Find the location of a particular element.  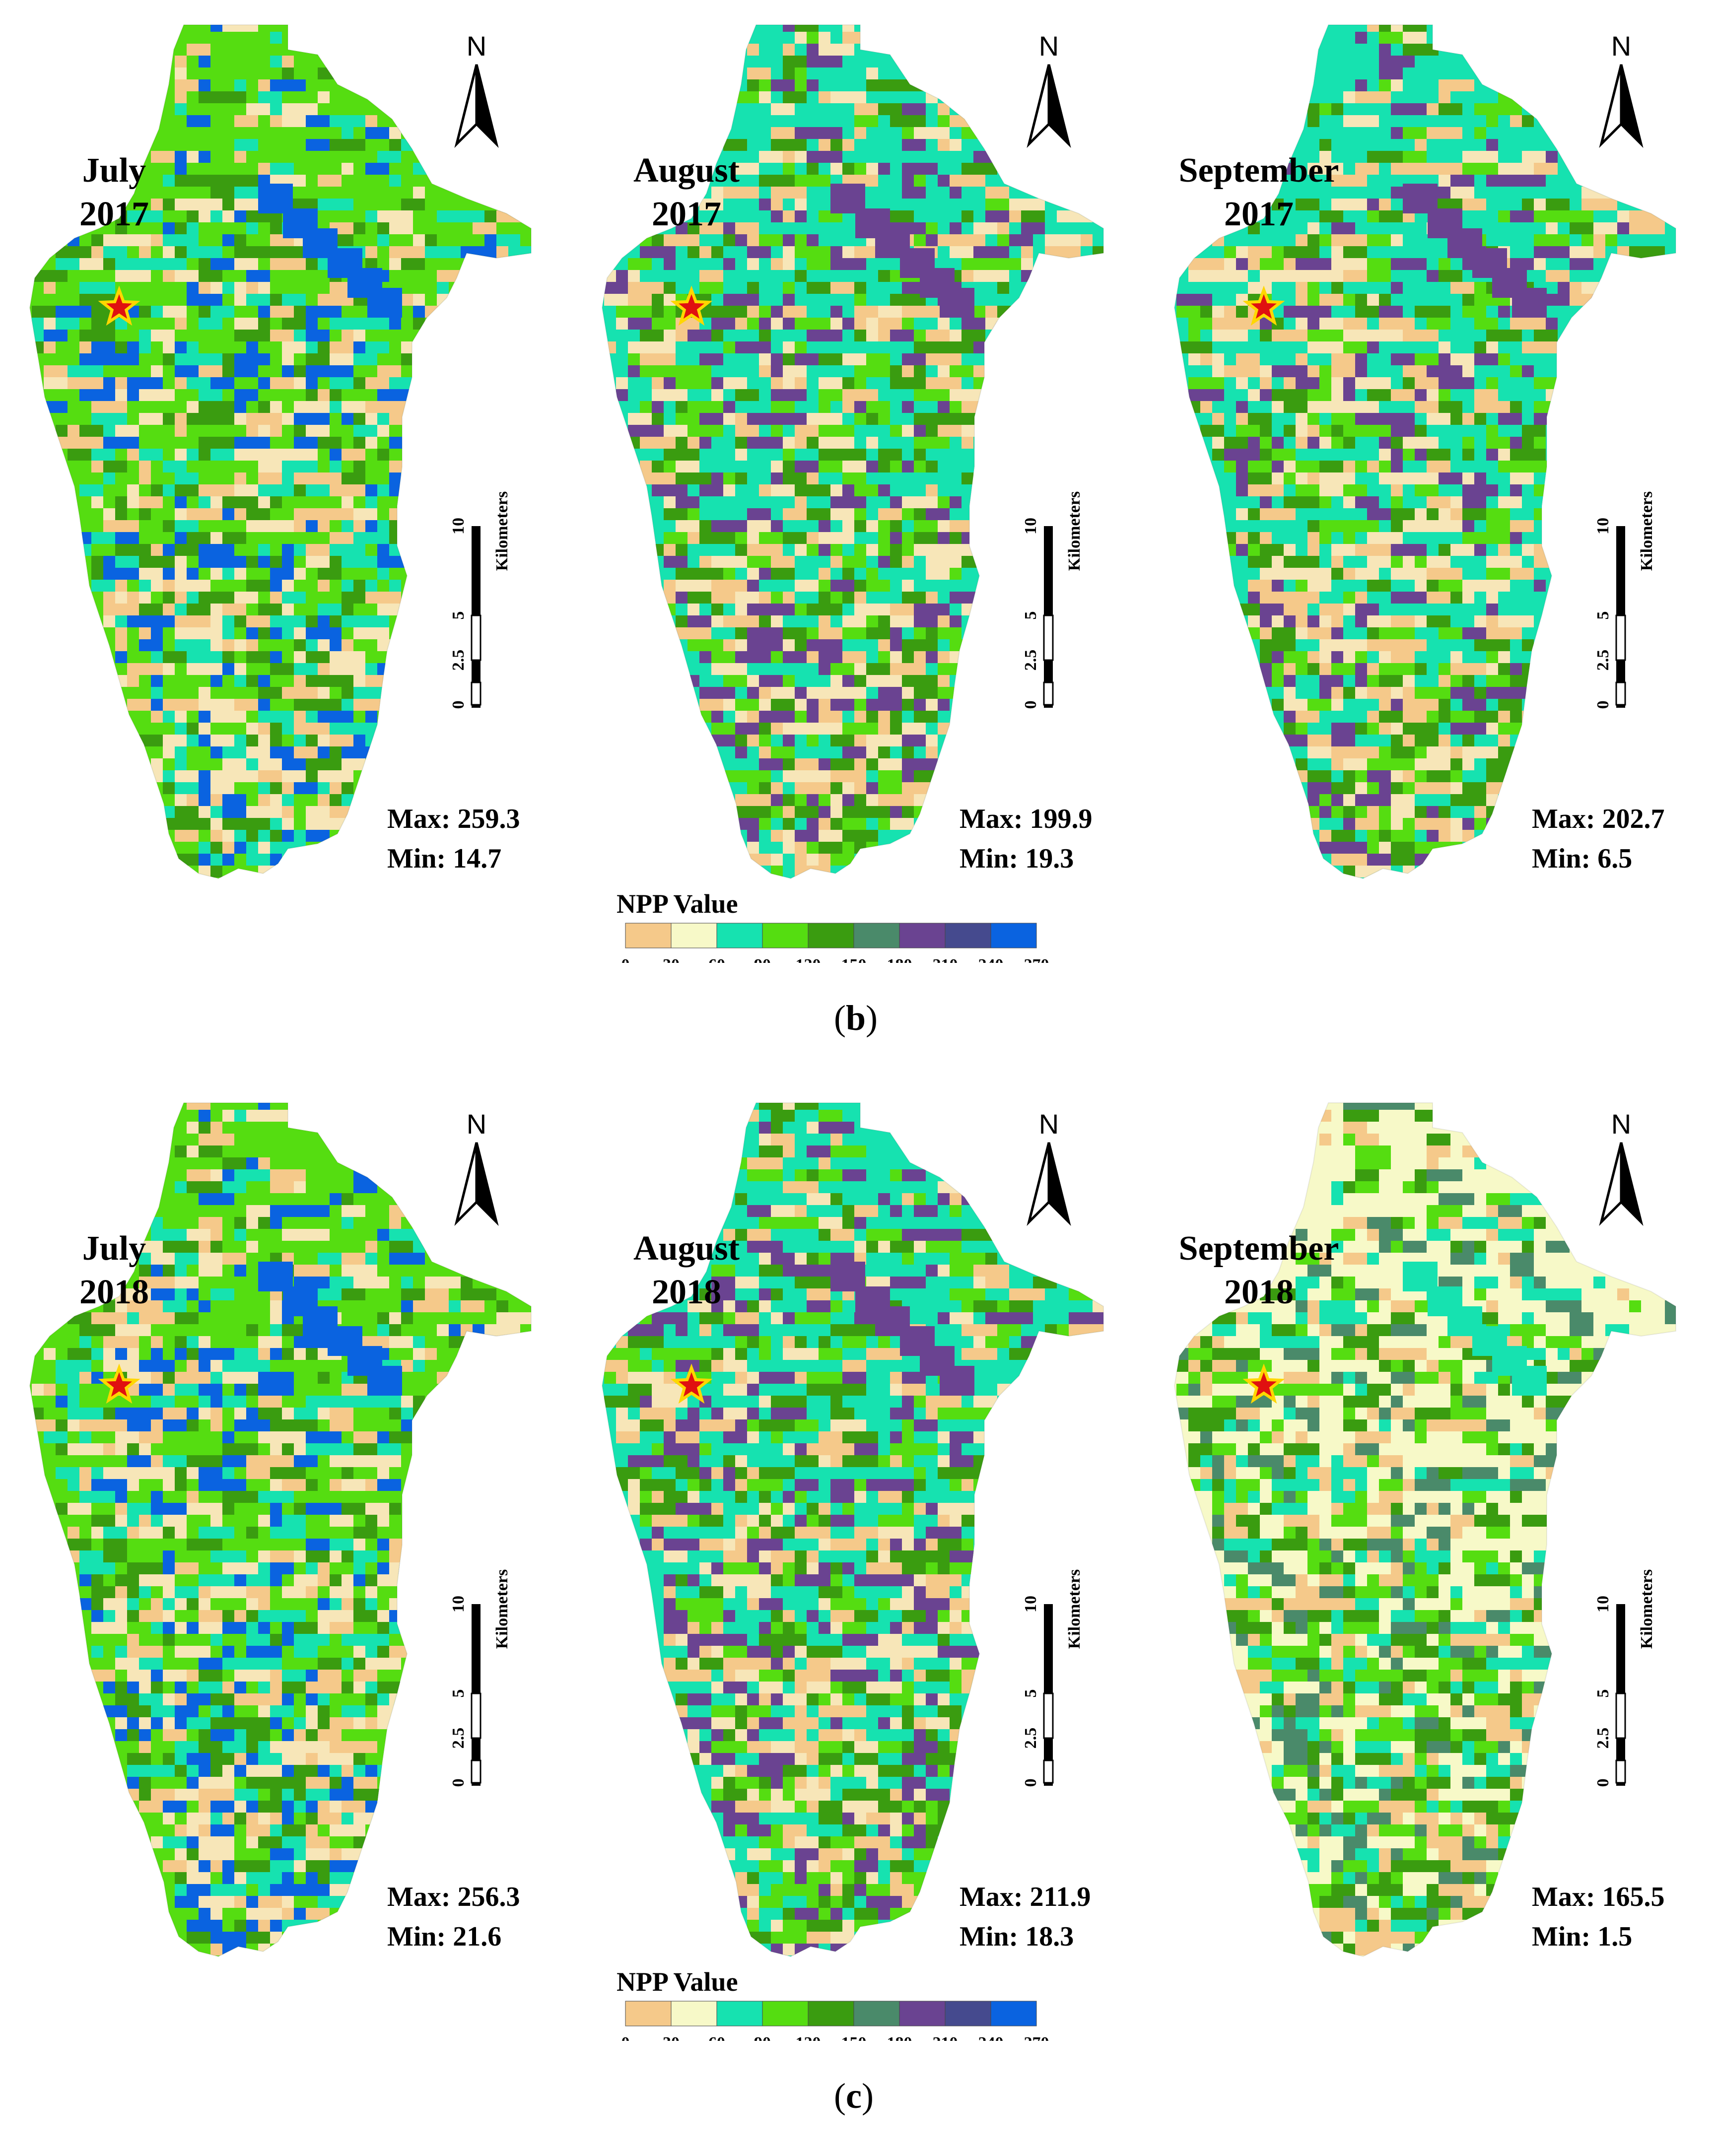

max-value: Max: 256.3 is located at coordinates (453, 1897).